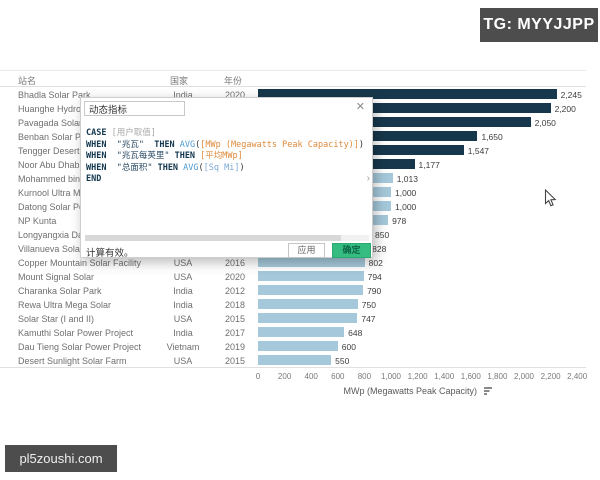 Image resolution: width=600 pixels, height=480 pixels. What do you see at coordinates (60, 108) in the screenshot?
I see `station-name-cell: Huanghe Hydropowe` at bounding box center [60, 108].